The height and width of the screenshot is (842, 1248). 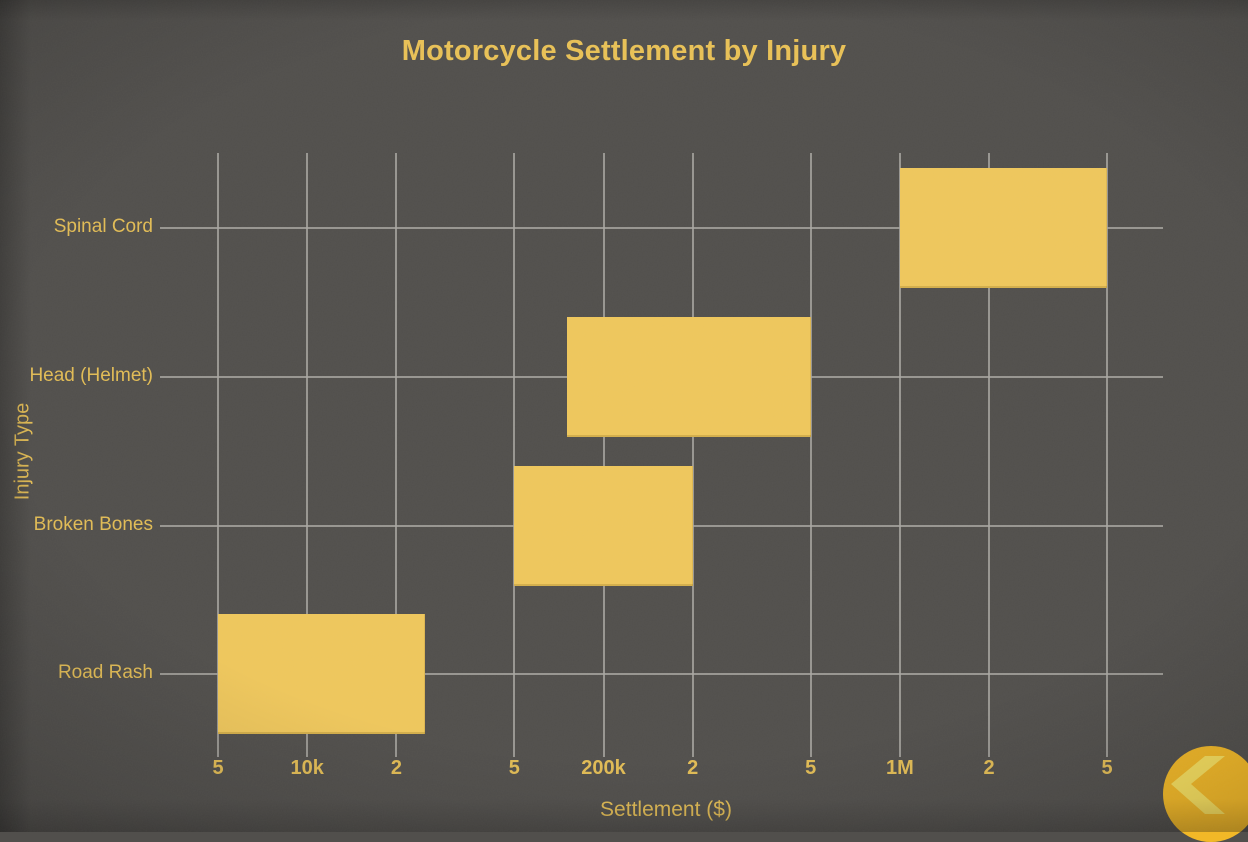 I want to click on x-tick-label: 200k, so click(x=603, y=768).